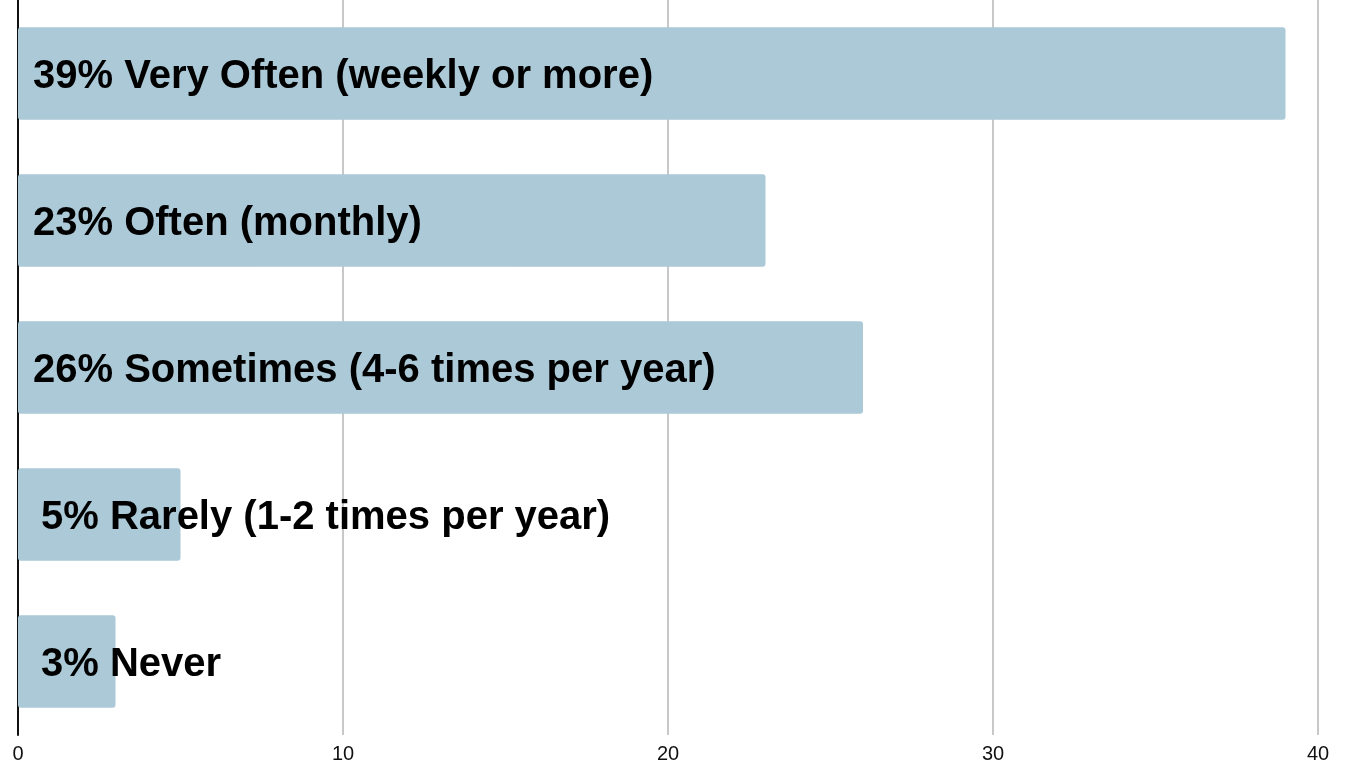  I want to click on x-tick-label: 0, so click(18, 753).